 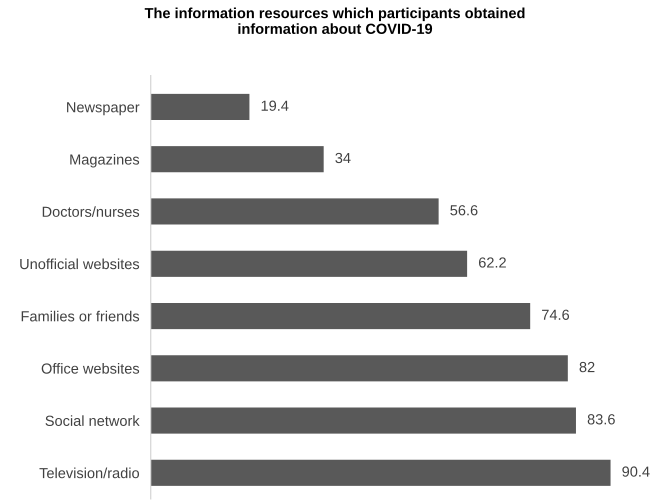 I want to click on chart-title: The information resources which participants obtained information about COVID-19, so click(x=334, y=21).